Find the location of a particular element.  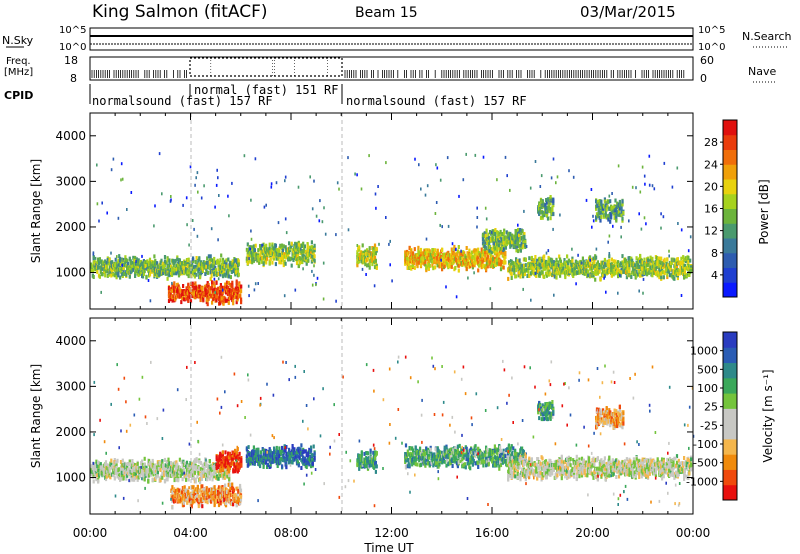

nsearch-tick-high: 10^5 is located at coordinates (711, 30).